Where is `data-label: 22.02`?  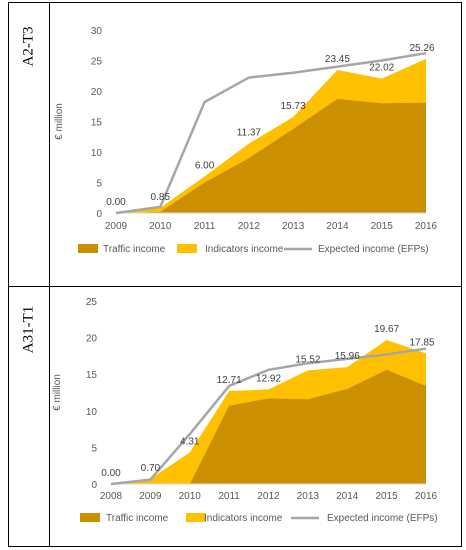 data-label: 22.02 is located at coordinates (381, 68).